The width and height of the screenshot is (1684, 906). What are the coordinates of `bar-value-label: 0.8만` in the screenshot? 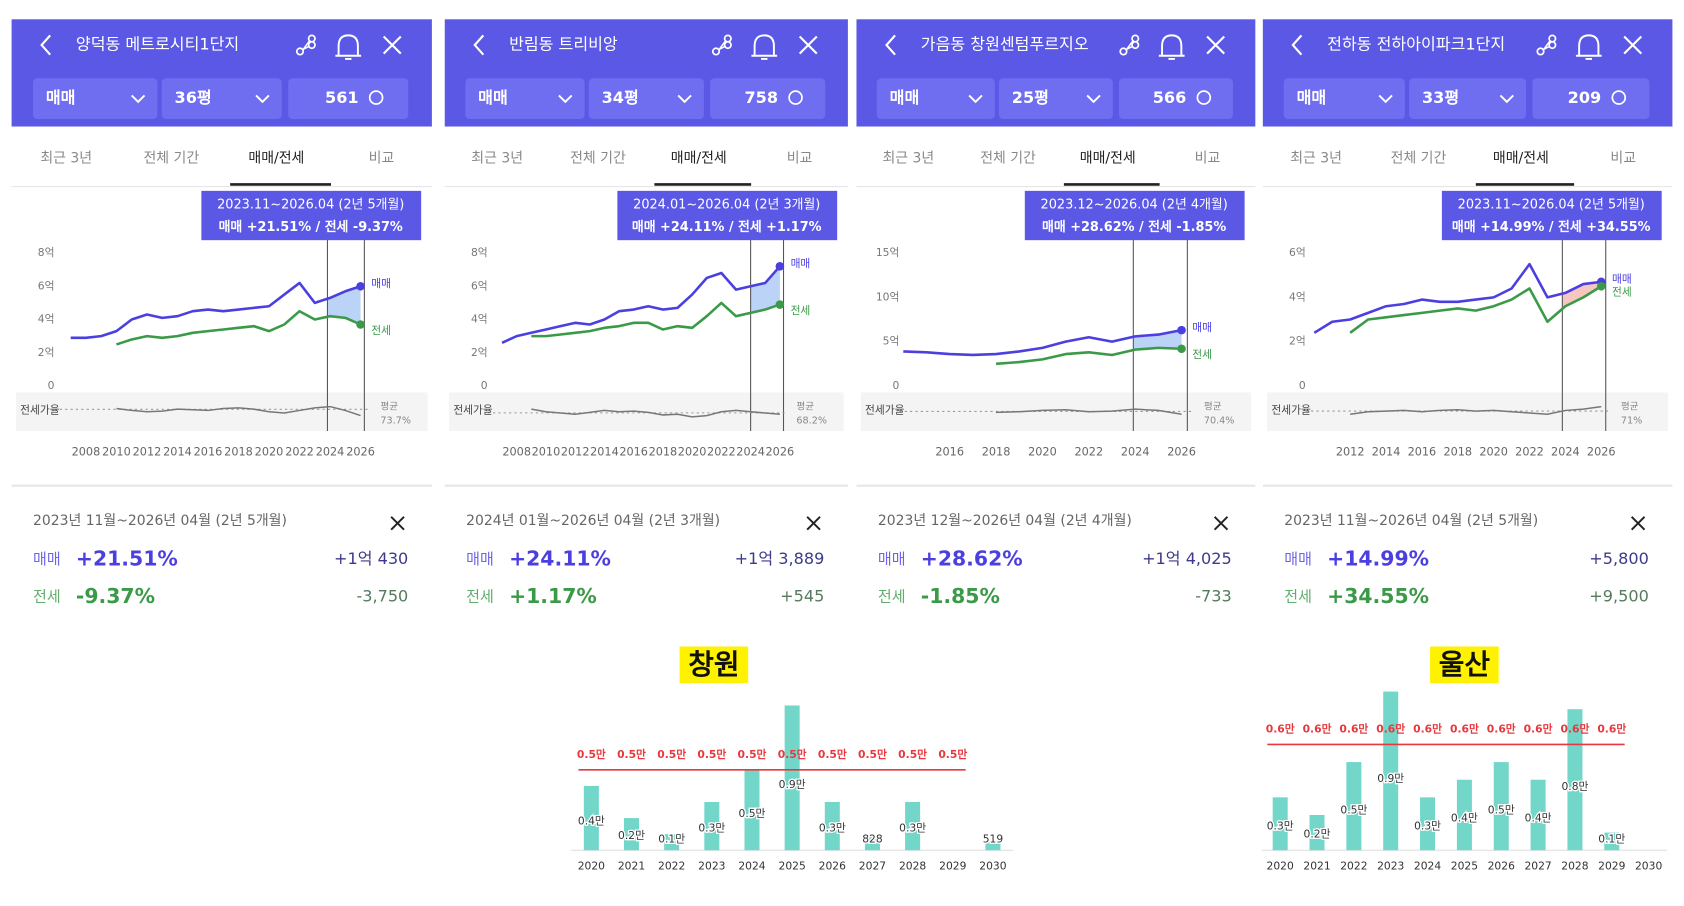 It's located at (1574, 786).